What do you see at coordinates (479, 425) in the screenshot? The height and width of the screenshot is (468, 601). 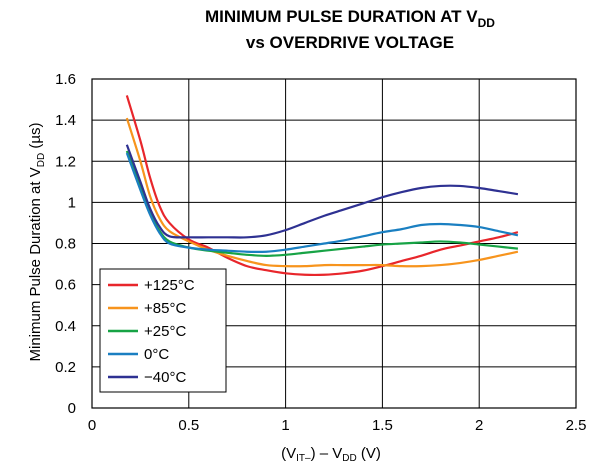 I see `x-tick-label: 2` at bounding box center [479, 425].